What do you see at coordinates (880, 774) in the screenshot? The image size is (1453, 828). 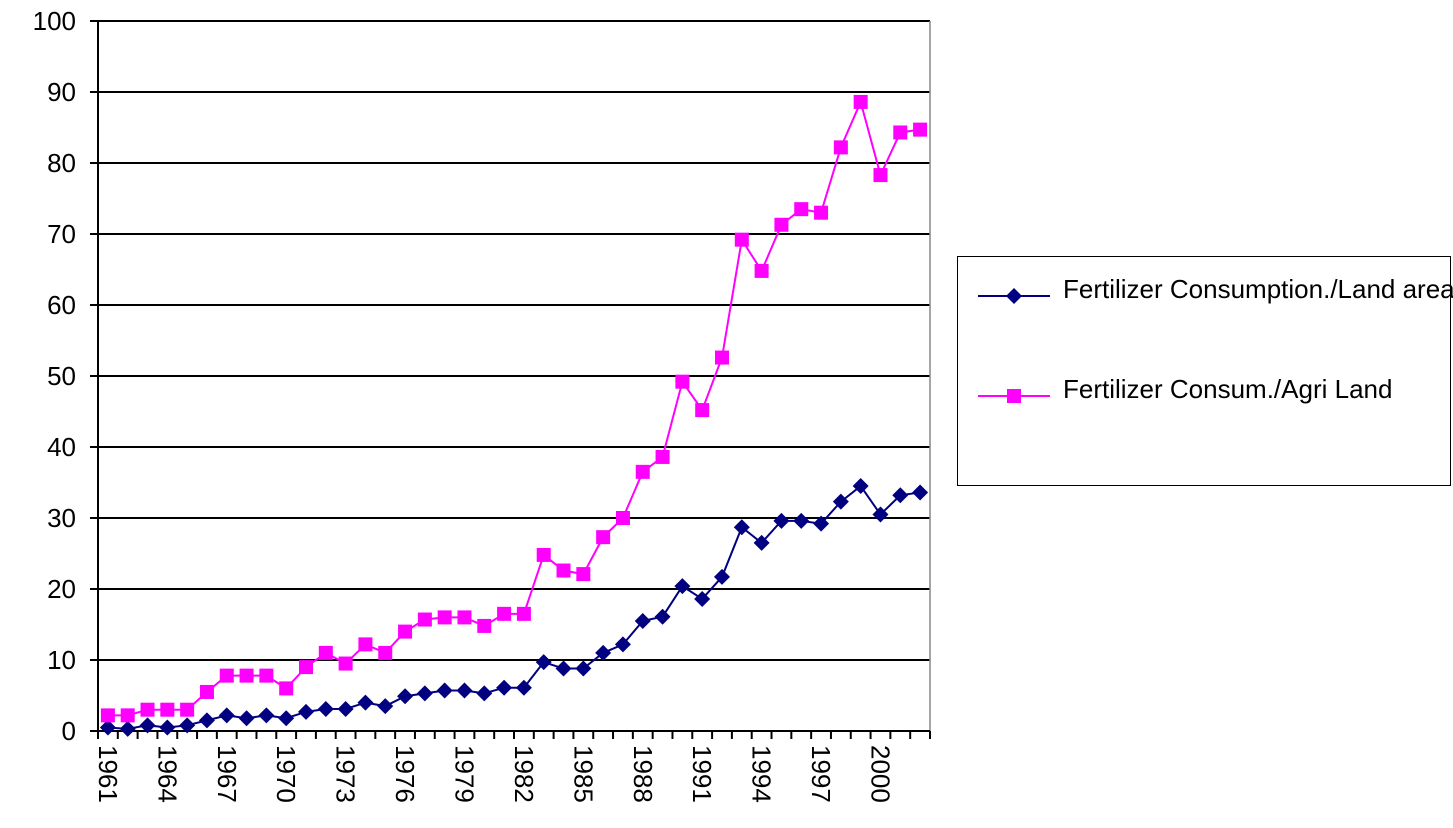 I see `x-tick-label: 2000` at bounding box center [880, 774].